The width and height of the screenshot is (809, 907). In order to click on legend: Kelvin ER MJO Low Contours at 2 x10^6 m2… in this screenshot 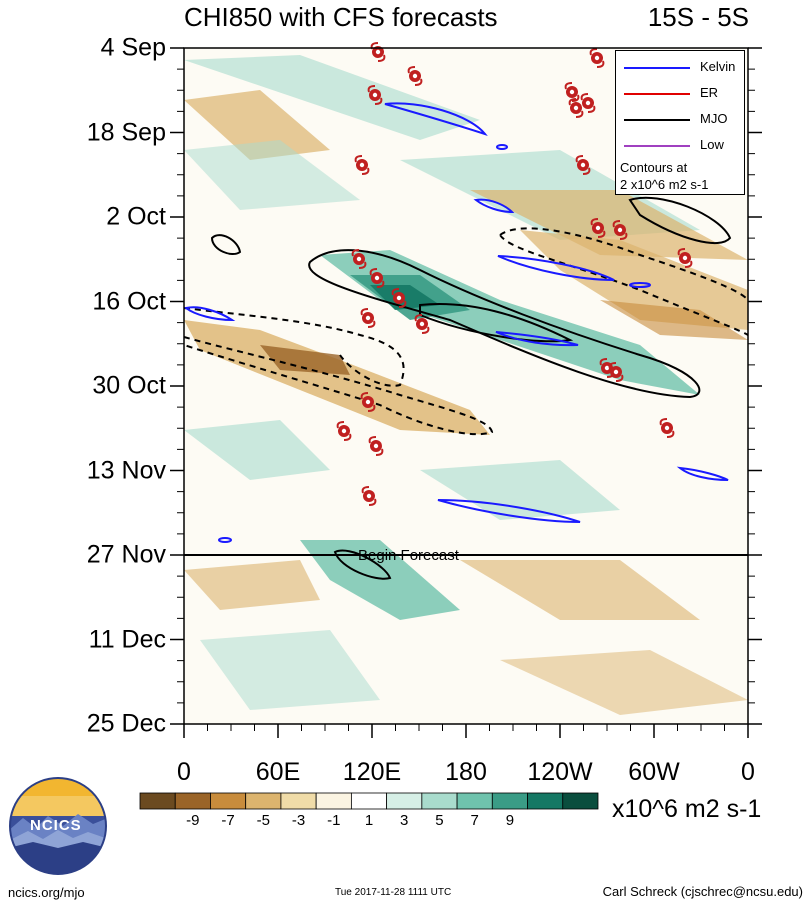, I will do `click(680, 122)`.